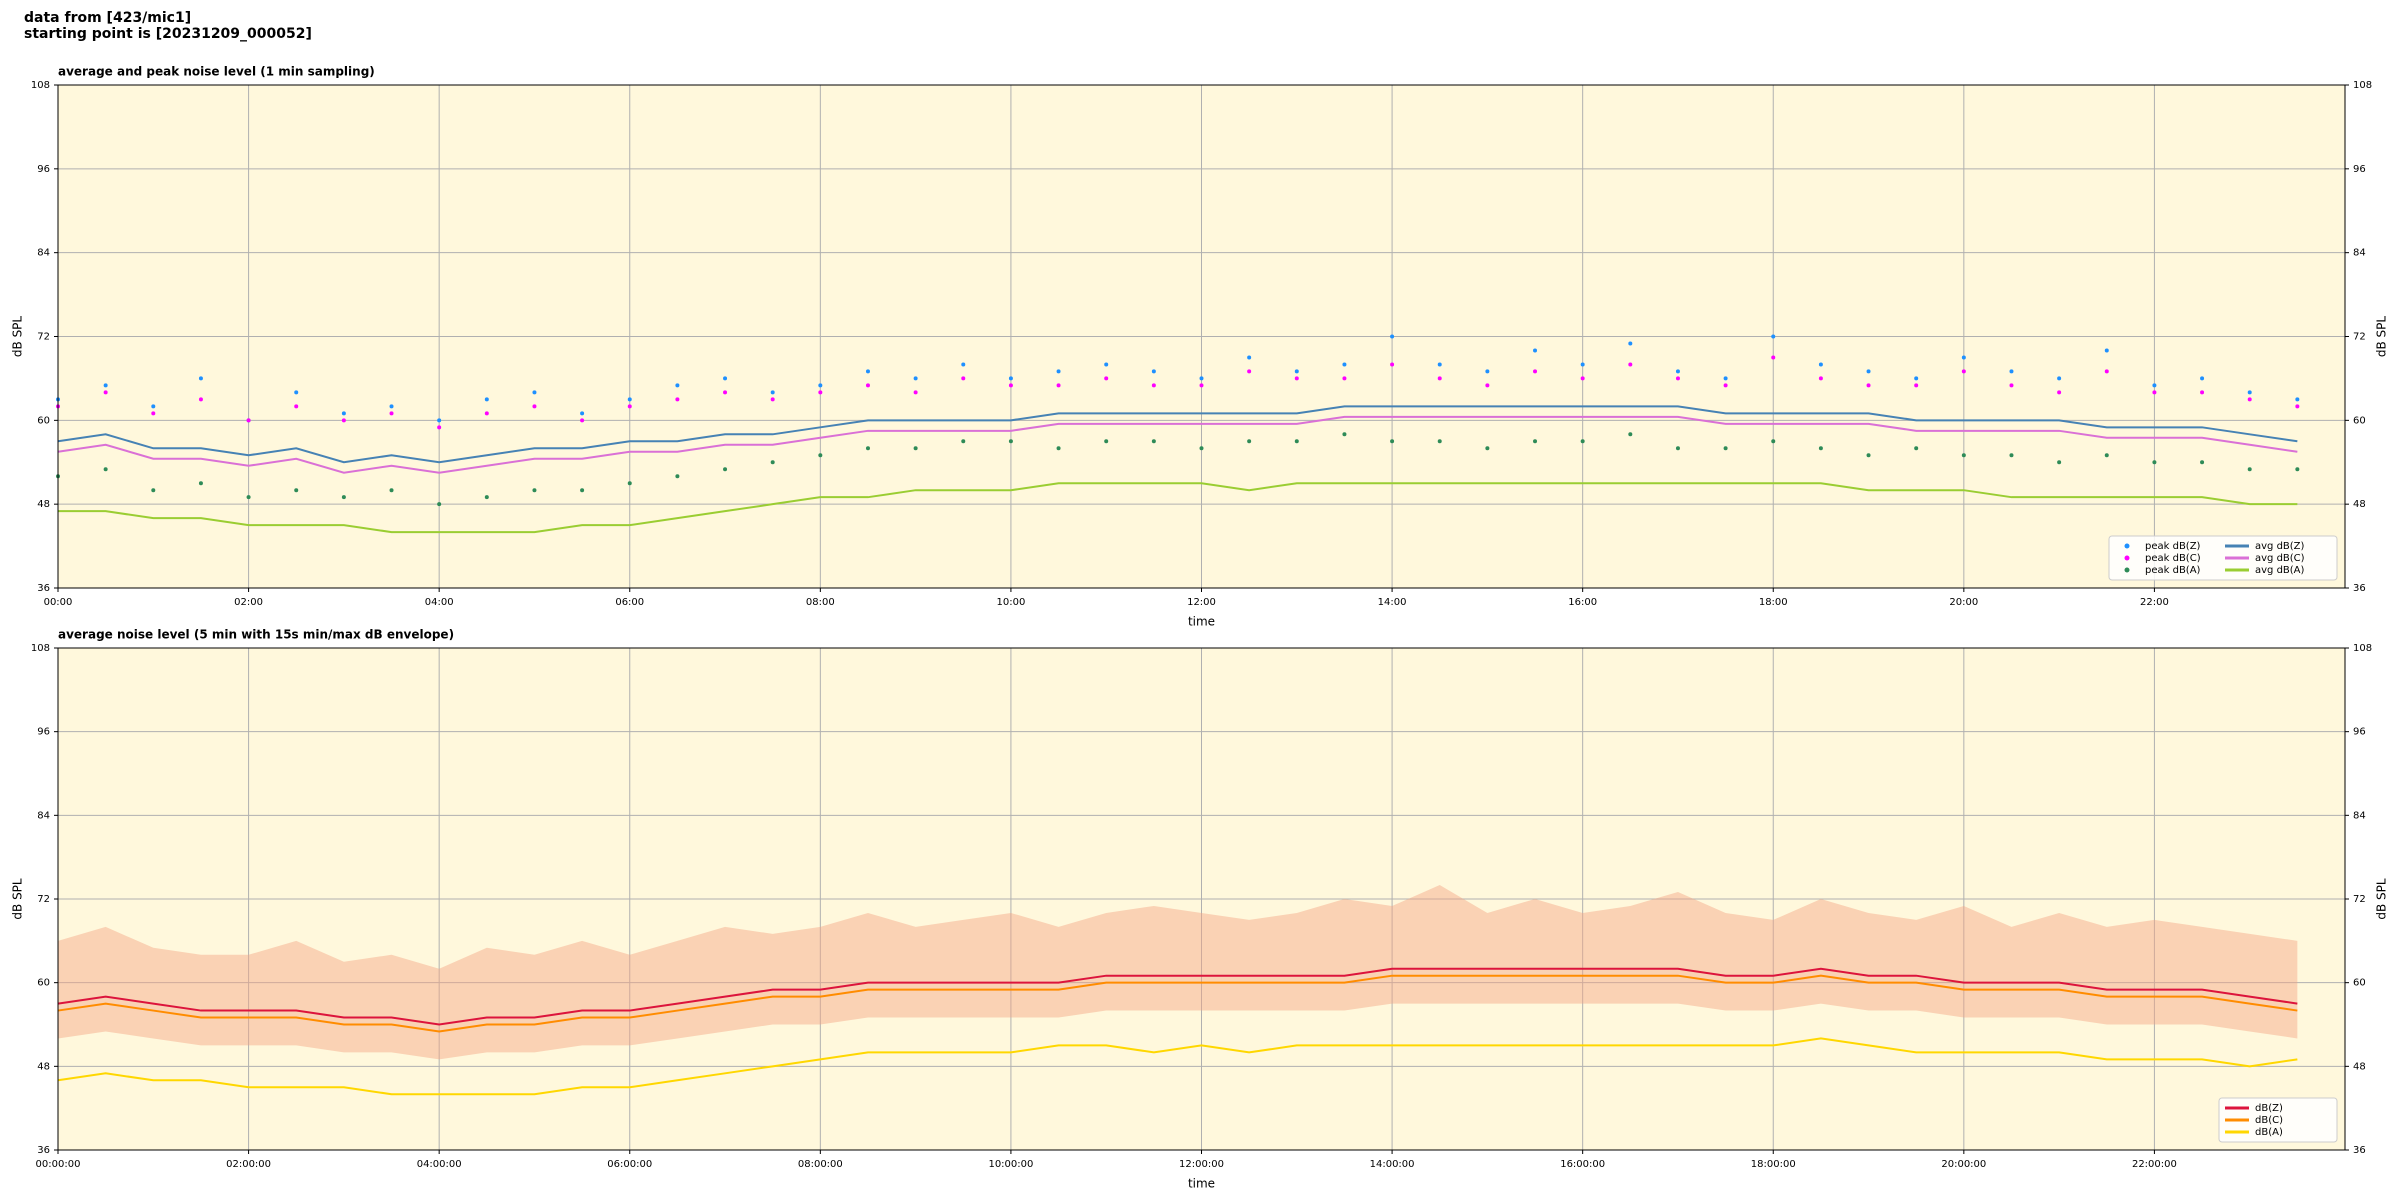 This screenshot has height=1204, width=2400. I want to click on legend-label: avg dB(C), so click(2280, 558).